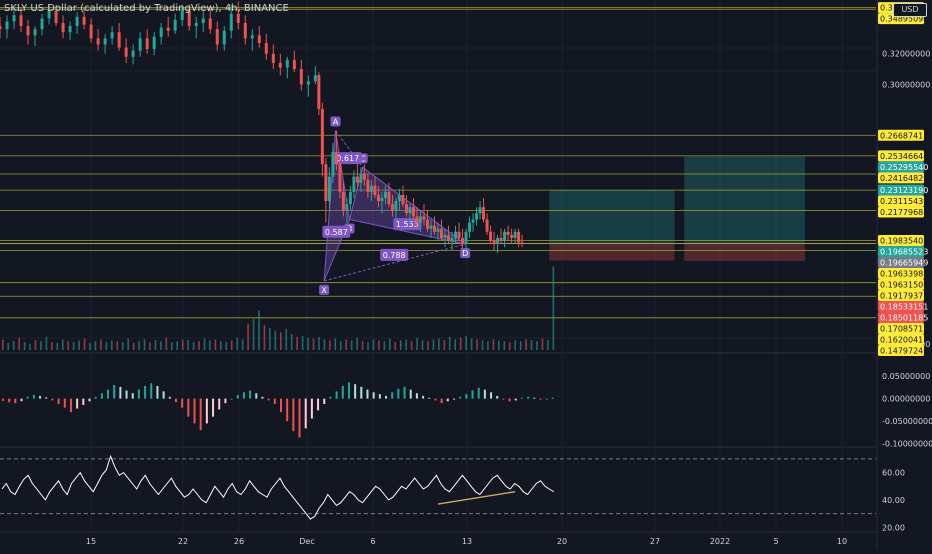  I want to click on price-tag-14: 0.19179371, so click(903, 295).